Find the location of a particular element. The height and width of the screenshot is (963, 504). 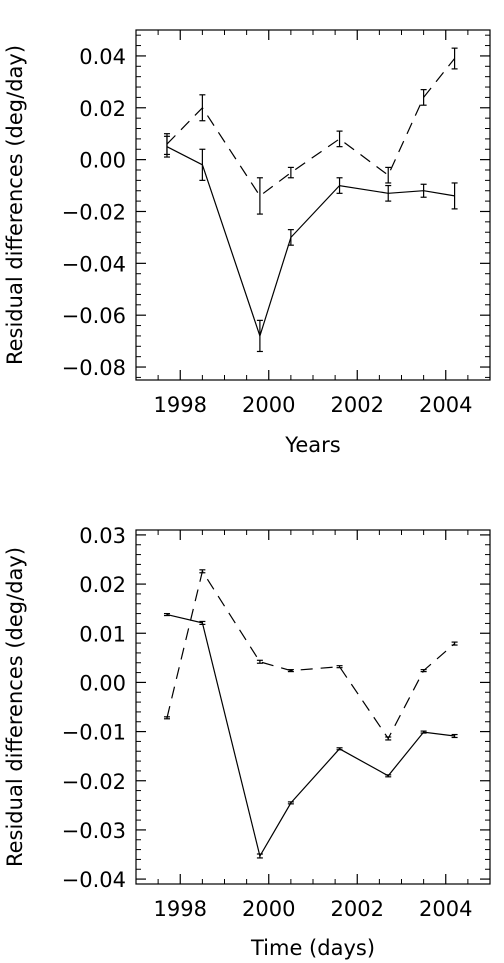

y-tick-label: −0.01 is located at coordinates (94, 733).